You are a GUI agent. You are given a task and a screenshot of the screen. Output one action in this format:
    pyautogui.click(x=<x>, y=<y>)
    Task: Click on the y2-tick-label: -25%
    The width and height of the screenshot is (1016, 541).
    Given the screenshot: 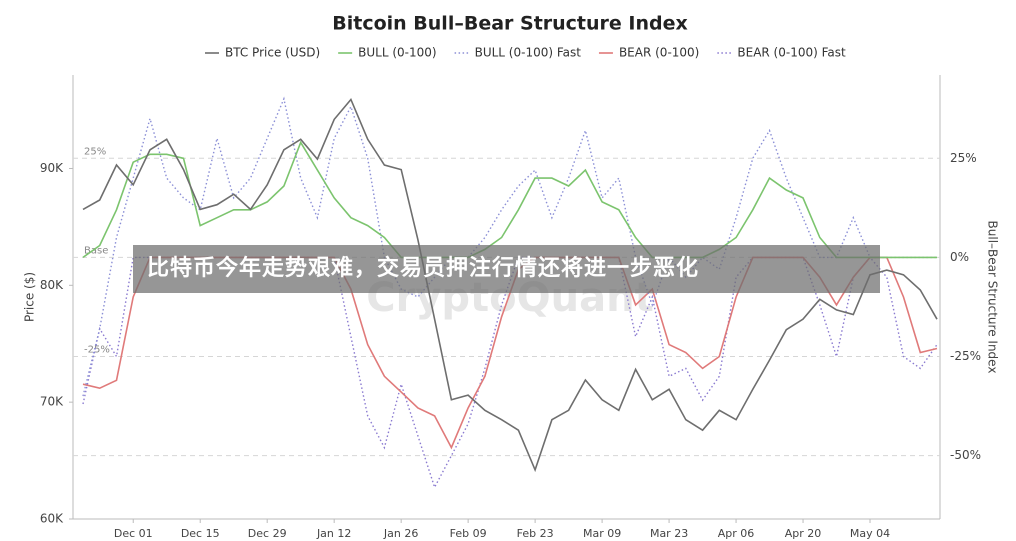 What is the action you would take?
    pyautogui.click(x=965, y=356)
    